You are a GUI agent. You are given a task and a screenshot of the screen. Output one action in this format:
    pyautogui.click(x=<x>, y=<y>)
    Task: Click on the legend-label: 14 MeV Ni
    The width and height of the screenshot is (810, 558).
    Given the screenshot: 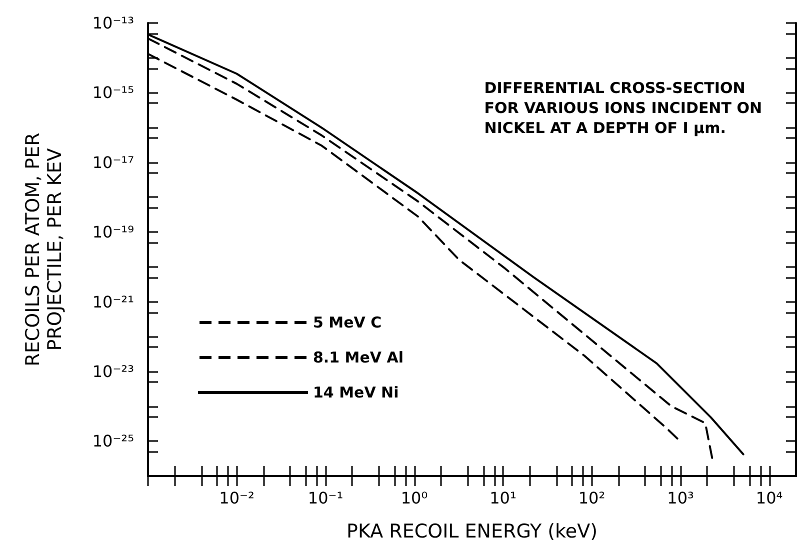 What is the action you would take?
    pyautogui.click(x=356, y=393)
    